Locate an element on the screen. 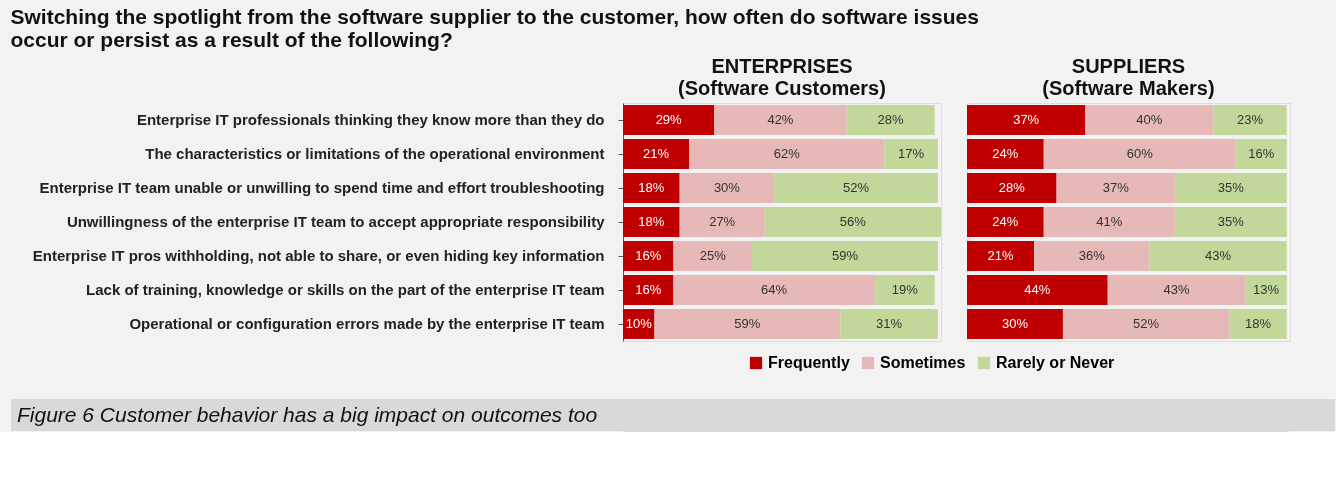 The image size is (1339, 494). data-label: 27% is located at coordinates (722, 221).